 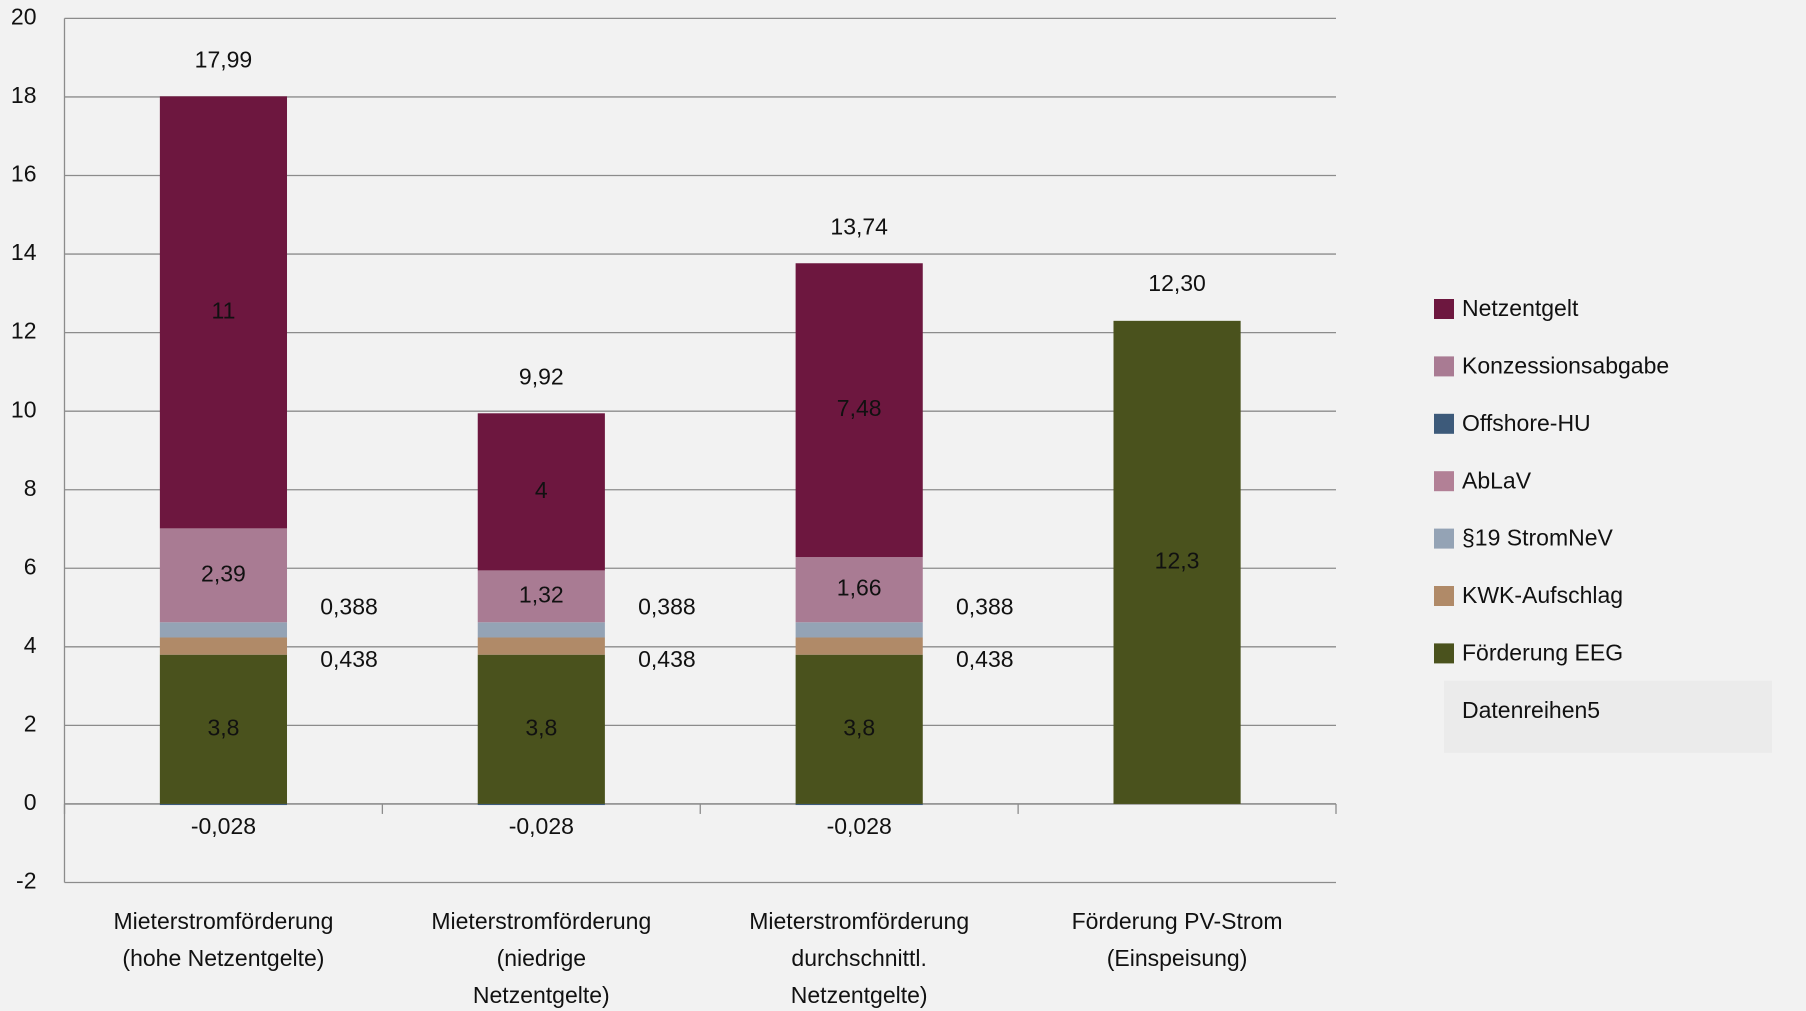 I want to click on y-tick-label: 16, so click(x=24, y=174).